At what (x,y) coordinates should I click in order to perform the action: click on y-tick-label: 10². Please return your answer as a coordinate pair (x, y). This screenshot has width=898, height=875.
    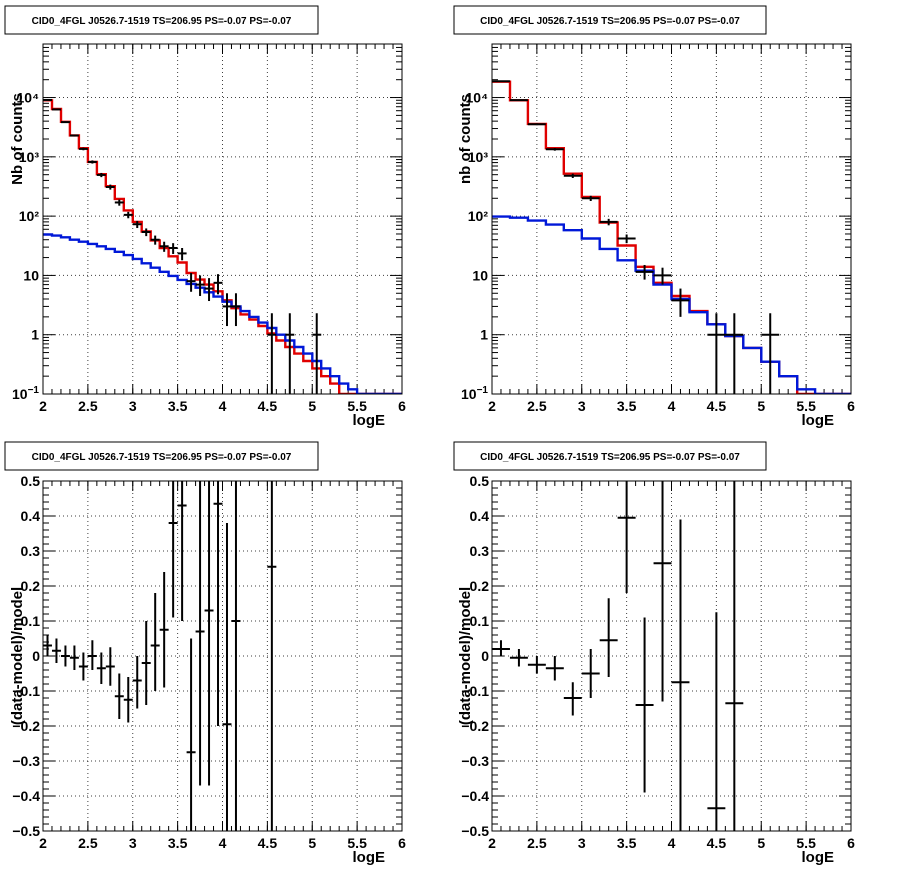
    Looking at the image, I should click on (29, 216).